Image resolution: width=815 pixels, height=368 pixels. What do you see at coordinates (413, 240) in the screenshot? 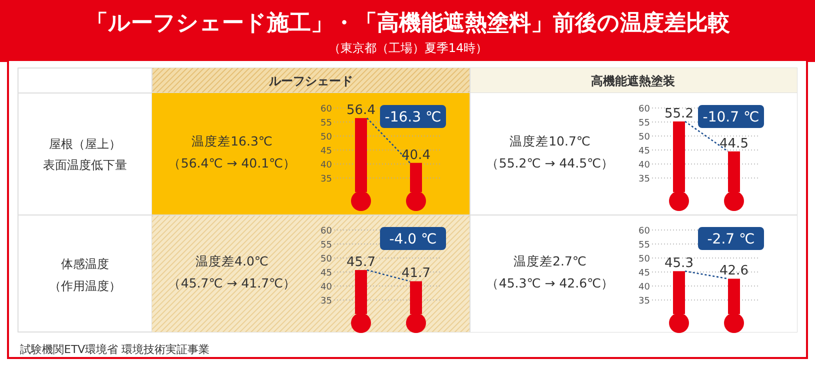
I see `annotation: -4.0 ℃` at bounding box center [413, 240].